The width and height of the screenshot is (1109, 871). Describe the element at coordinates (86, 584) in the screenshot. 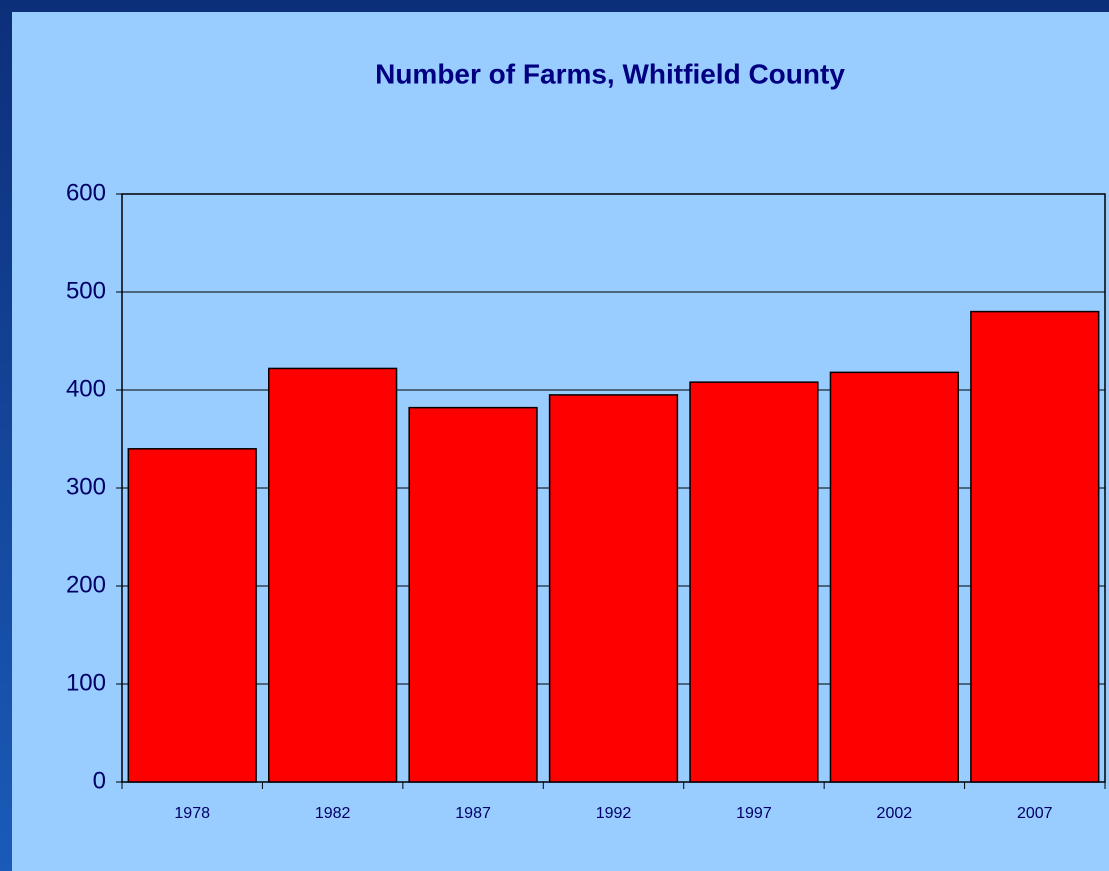

I see `y-tick-label: 200` at that location.